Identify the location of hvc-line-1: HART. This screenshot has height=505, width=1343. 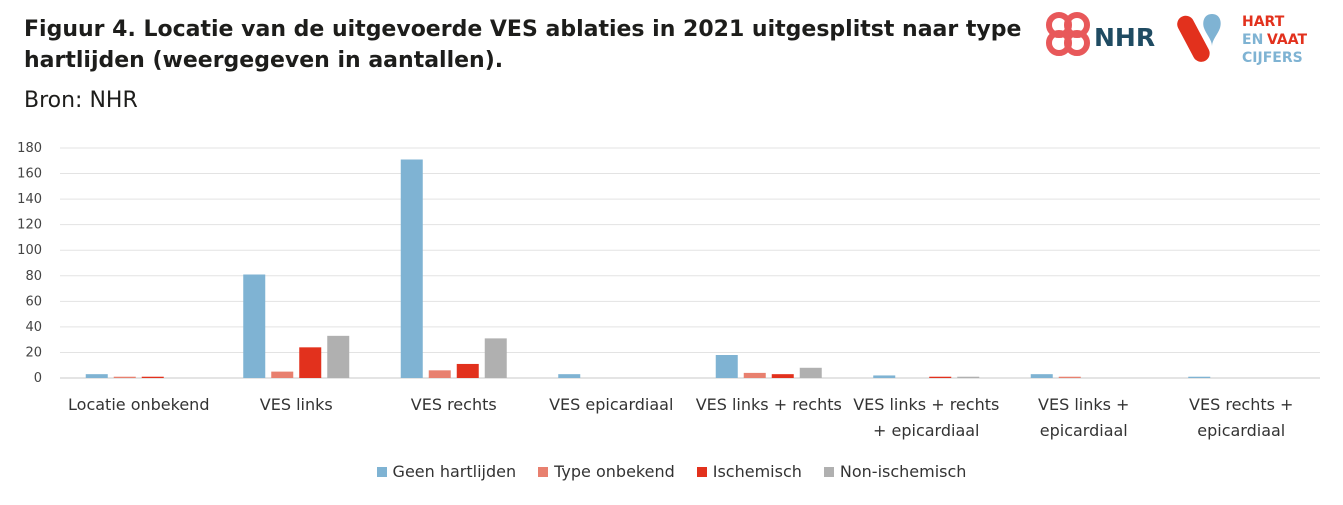
(1263, 22).